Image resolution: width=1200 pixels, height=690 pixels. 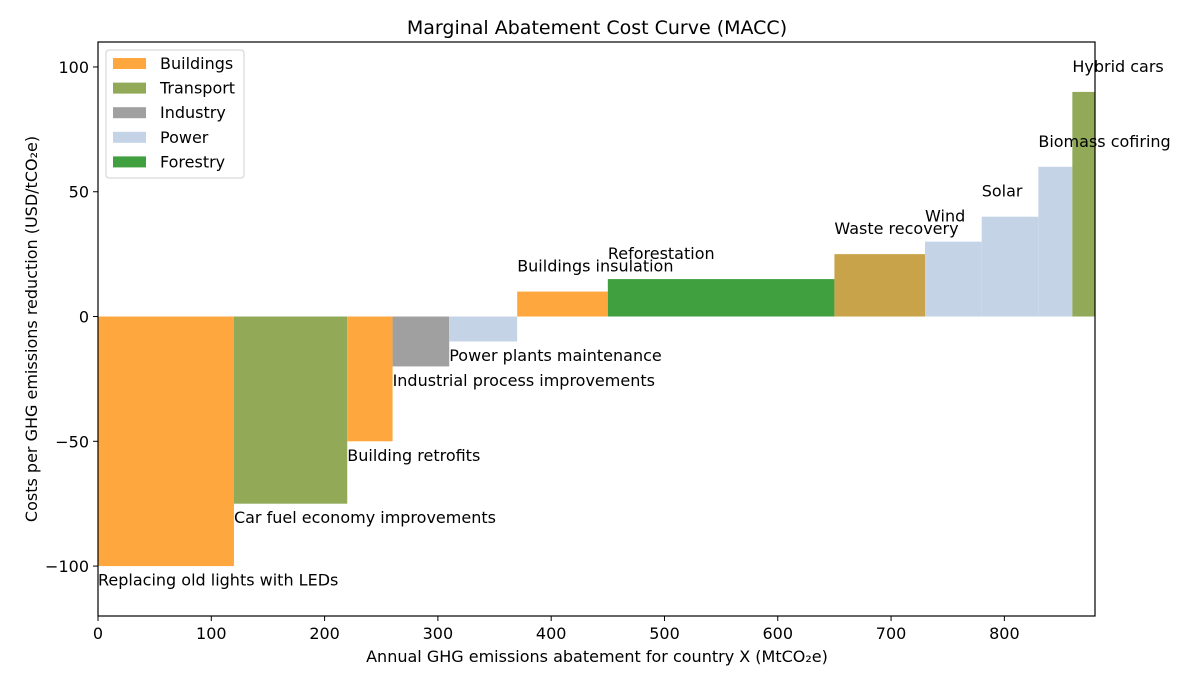 I want to click on bar-label-6: Reforestation, so click(x=661, y=253).